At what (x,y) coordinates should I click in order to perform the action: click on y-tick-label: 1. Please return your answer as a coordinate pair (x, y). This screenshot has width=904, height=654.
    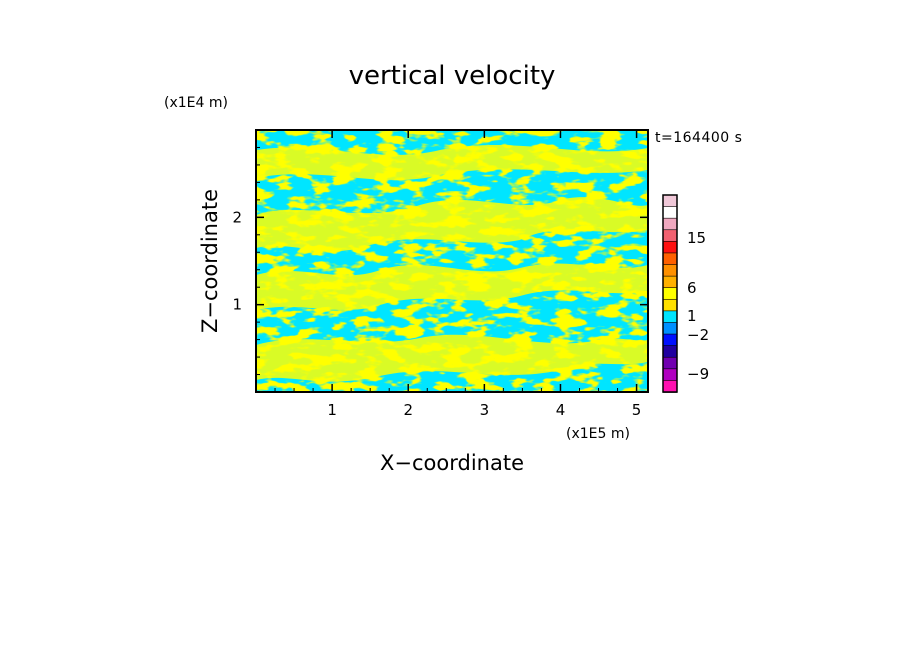
    Looking at the image, I should click on (237, 305).